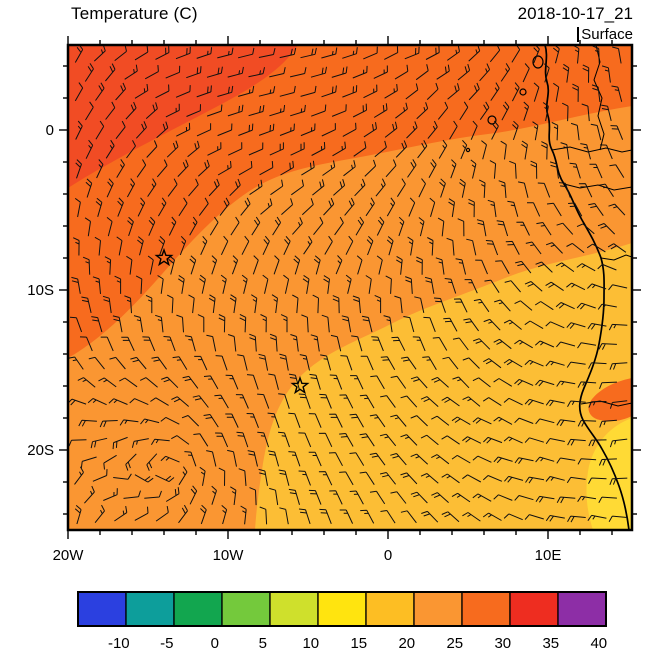 The image size is (650, 667). I want to click on colorbar-label: 25, so click(454, 643).